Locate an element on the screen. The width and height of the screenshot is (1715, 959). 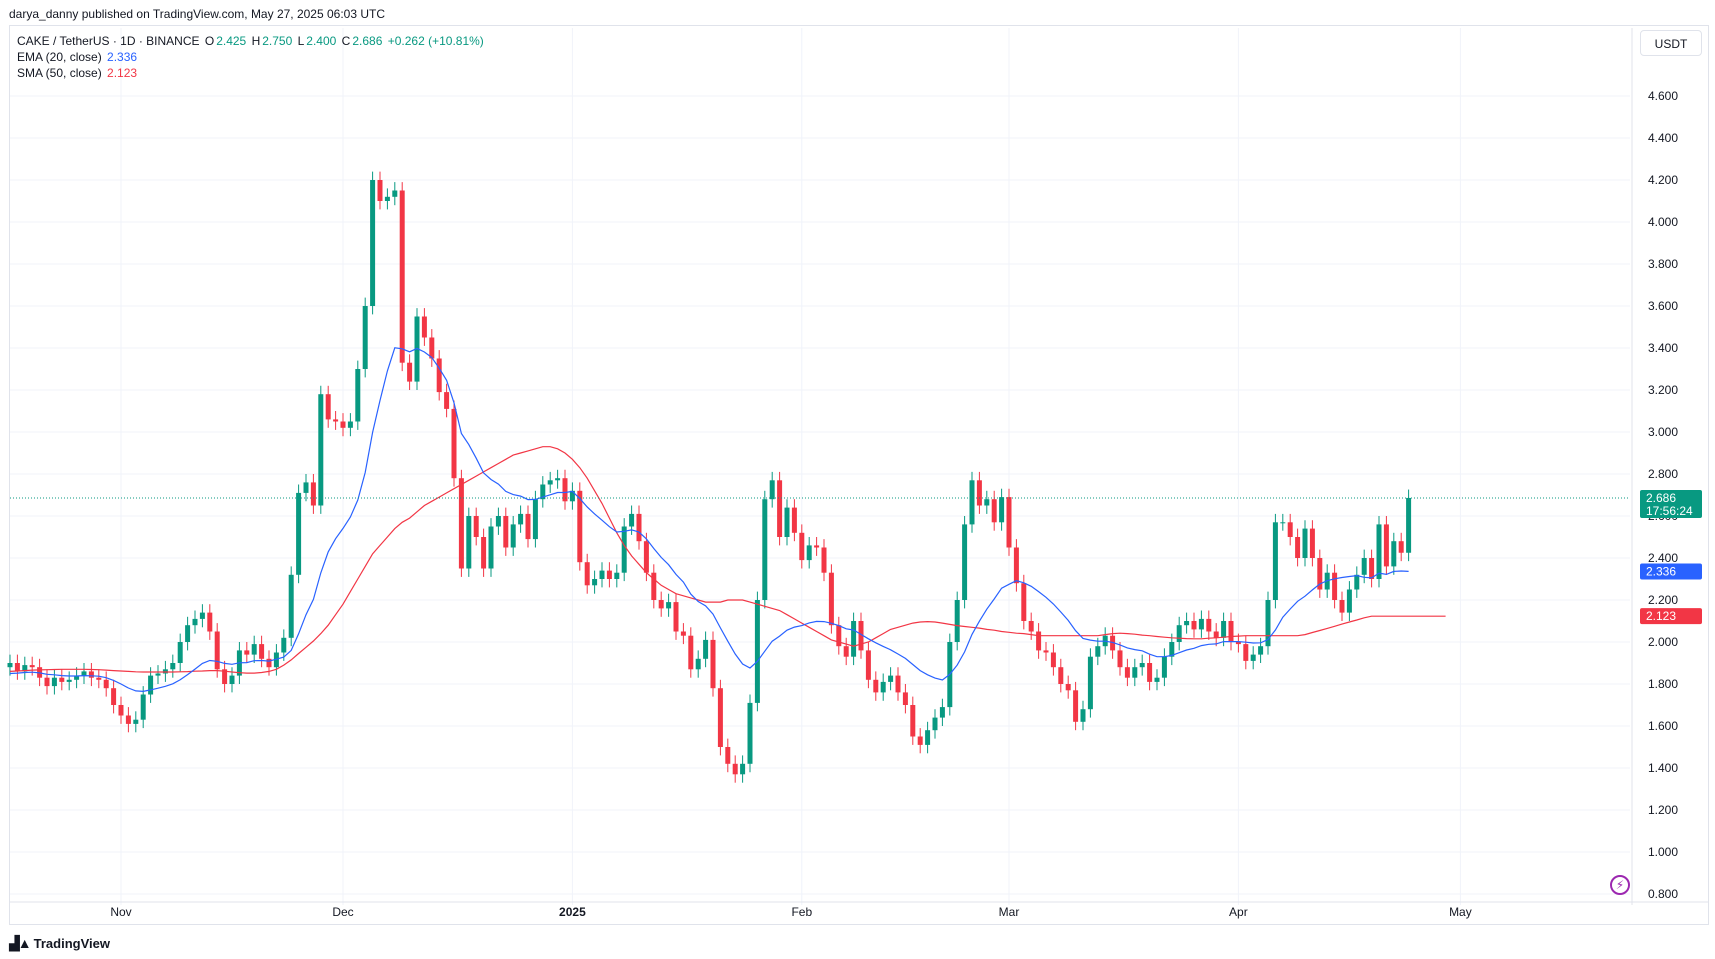
legend-ema-row: EMA (20, close) 2.336 is located at coordinates (251, 57).